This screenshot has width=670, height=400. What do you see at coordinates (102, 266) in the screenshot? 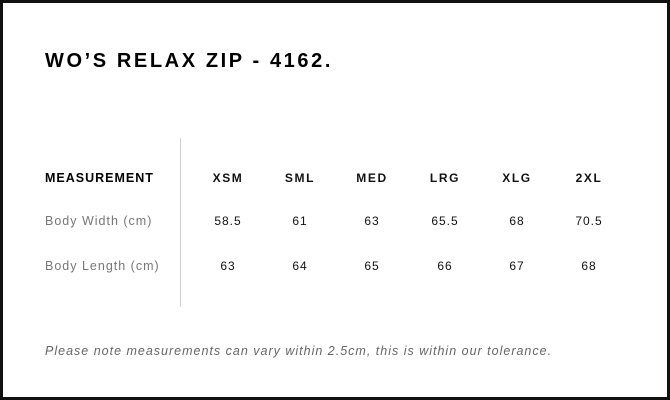
I see `row-label: Body Length (cm)` at bounding box center [102, 266].